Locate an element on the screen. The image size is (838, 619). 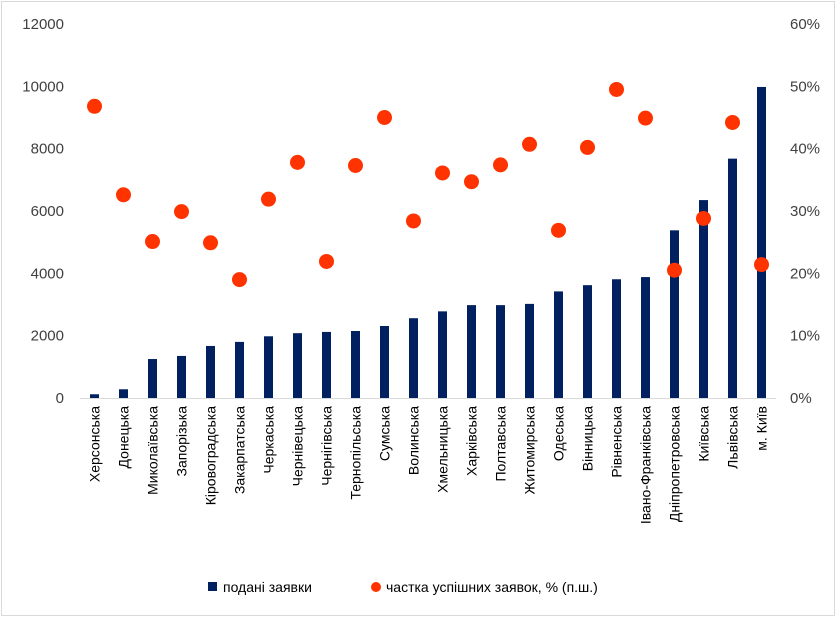
legend-dot-swatch is located at coordinates (376, 587).